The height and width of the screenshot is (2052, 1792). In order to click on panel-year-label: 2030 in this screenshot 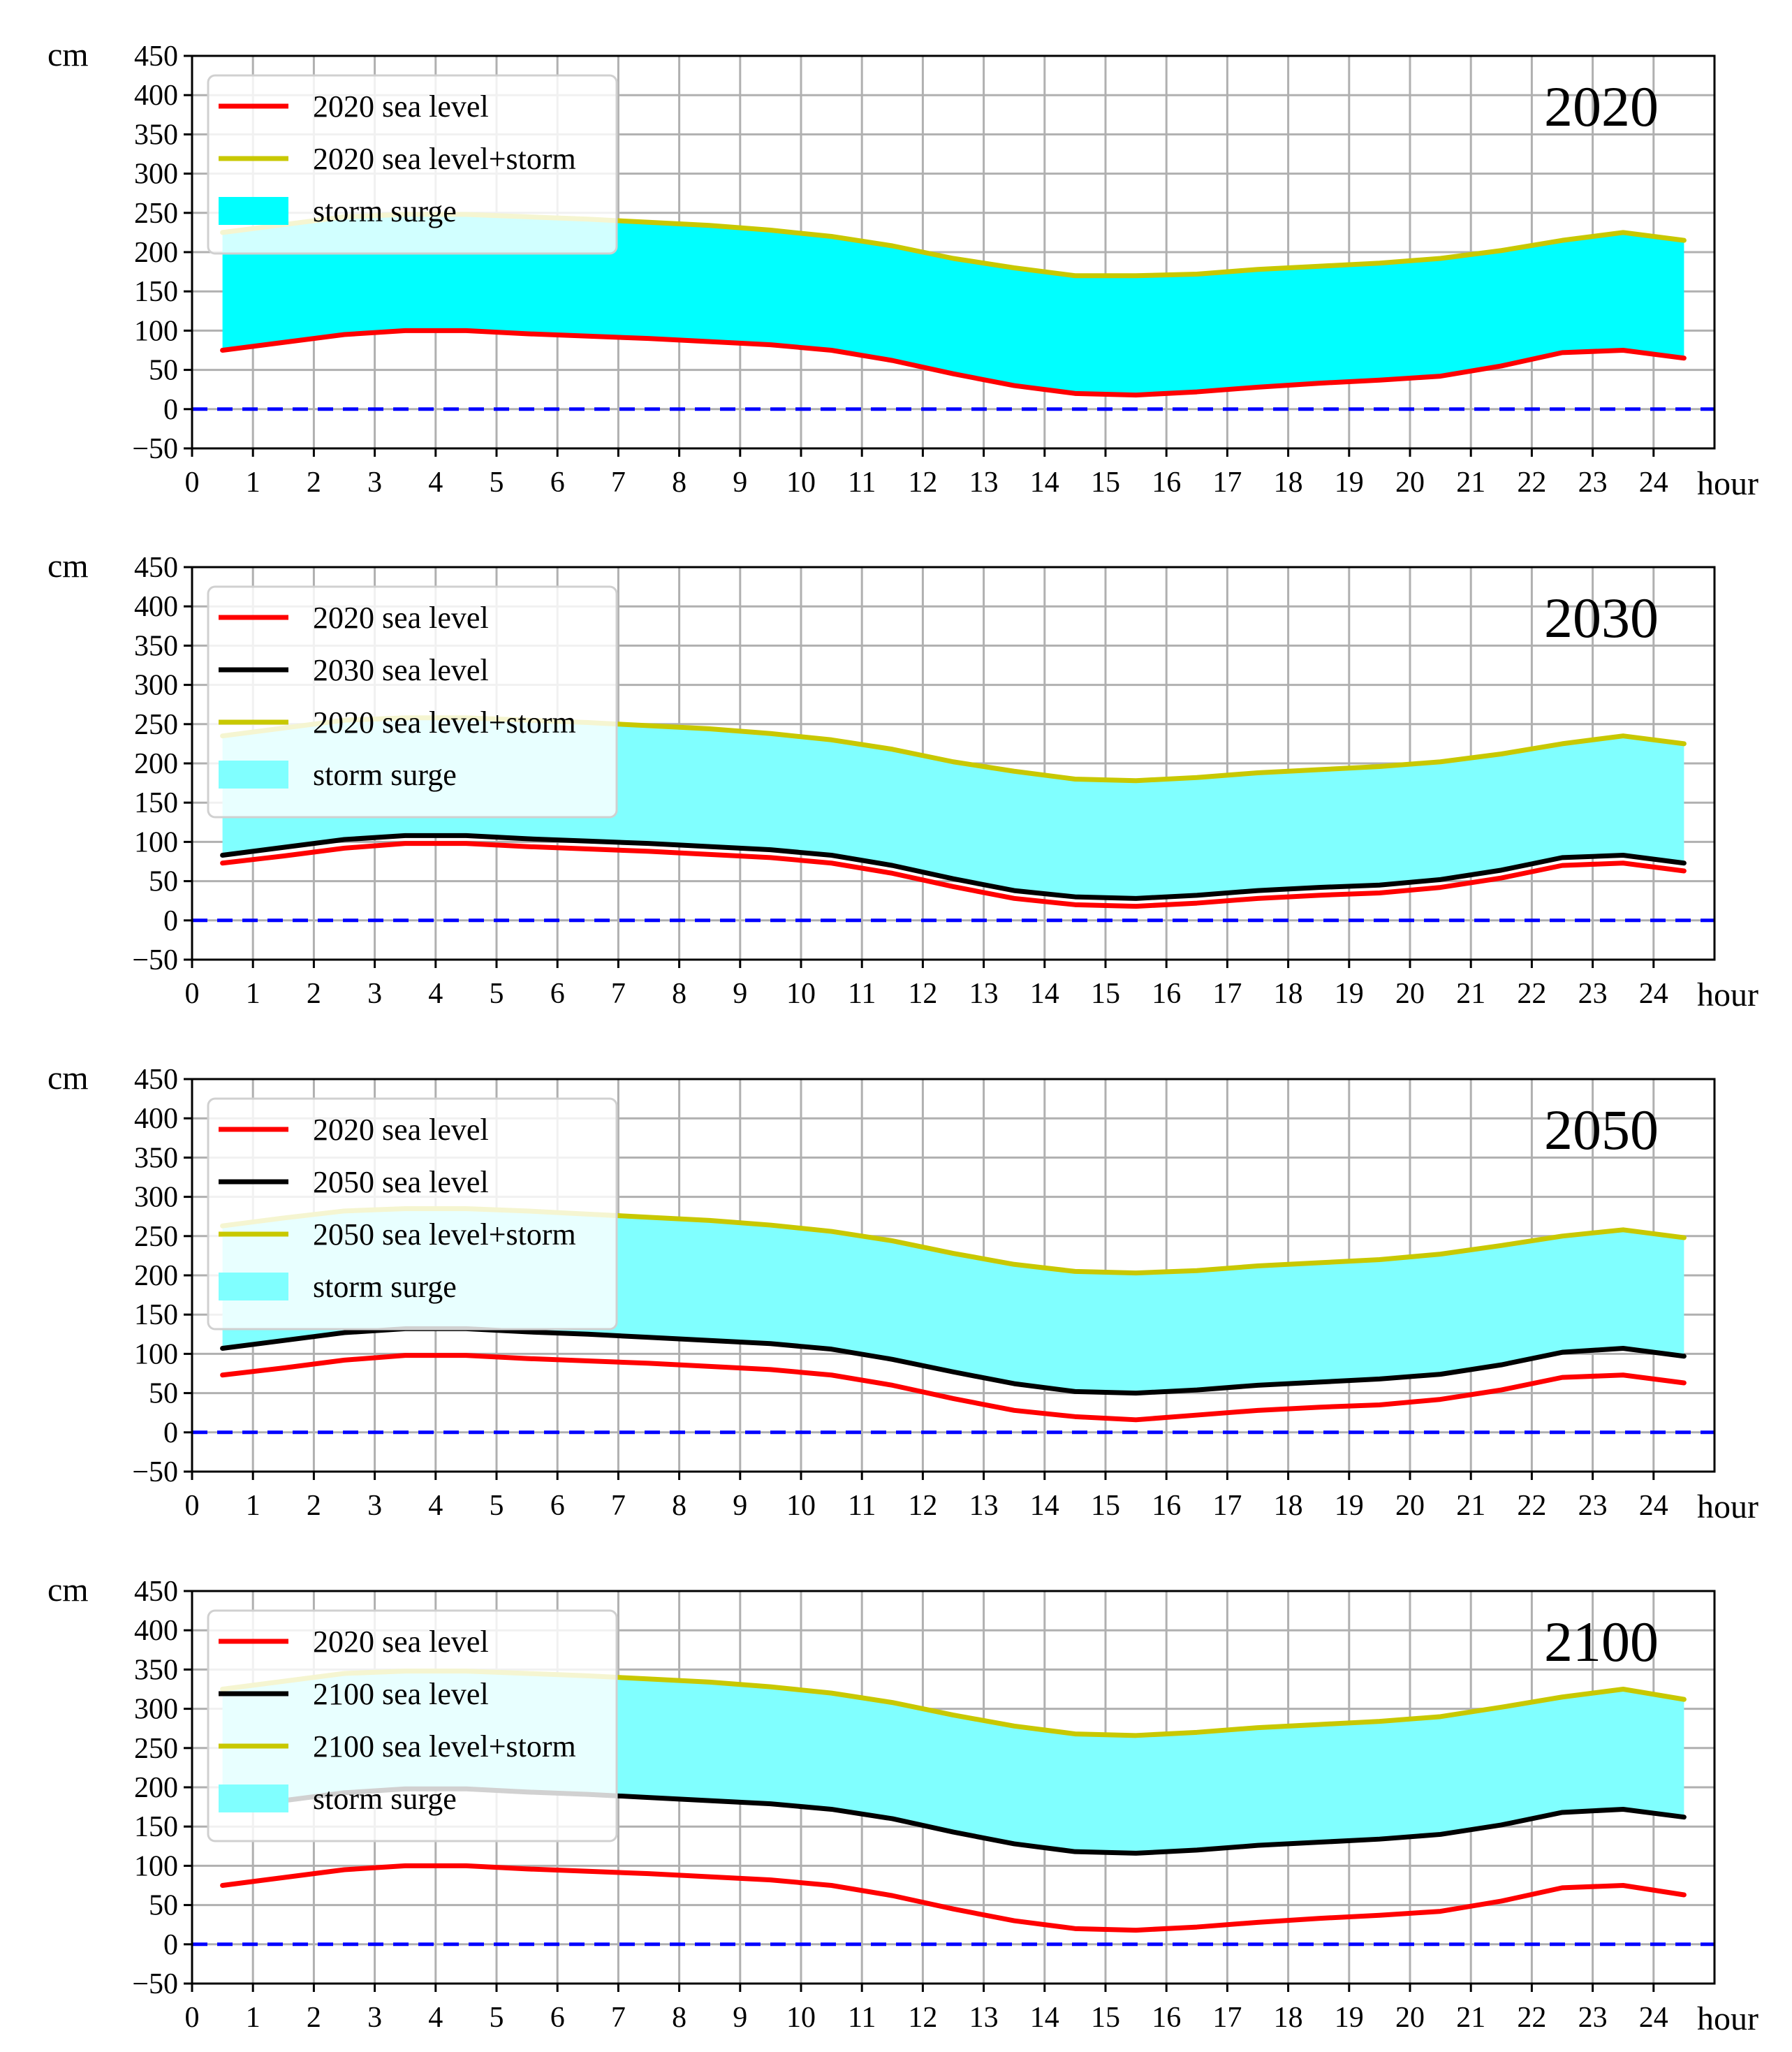, I will do `click(1601, 618)`.